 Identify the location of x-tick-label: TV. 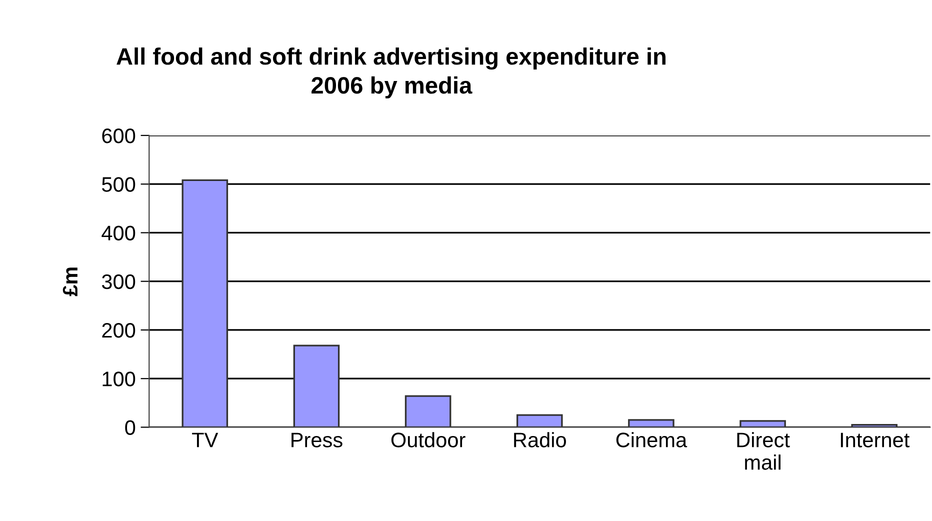
(205, 440).